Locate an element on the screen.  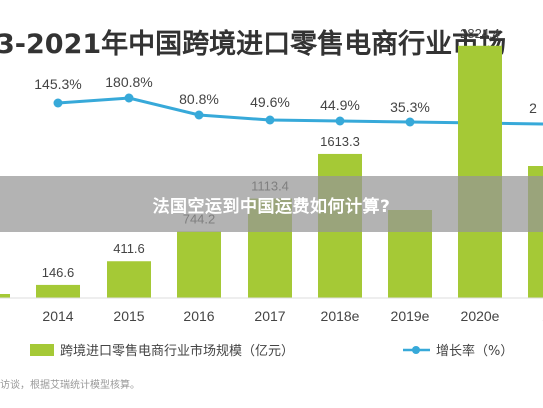
bar-value-label-2018e: 1613.3 is located at coordinates (340, 141).